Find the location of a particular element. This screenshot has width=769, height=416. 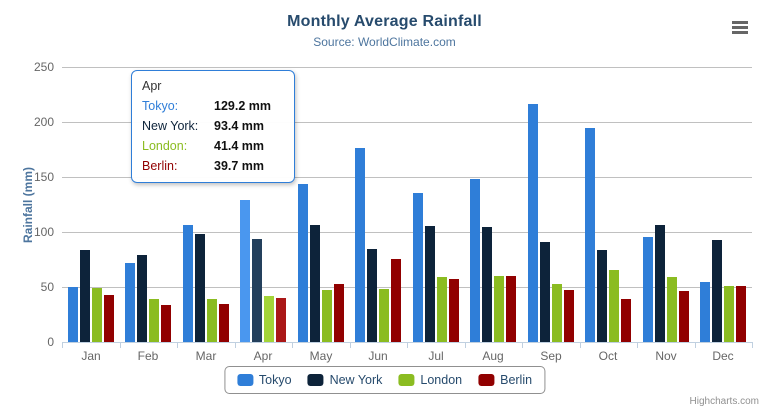

tooltip-series-value: 93.4 mm is located at coordinates (239, 126).